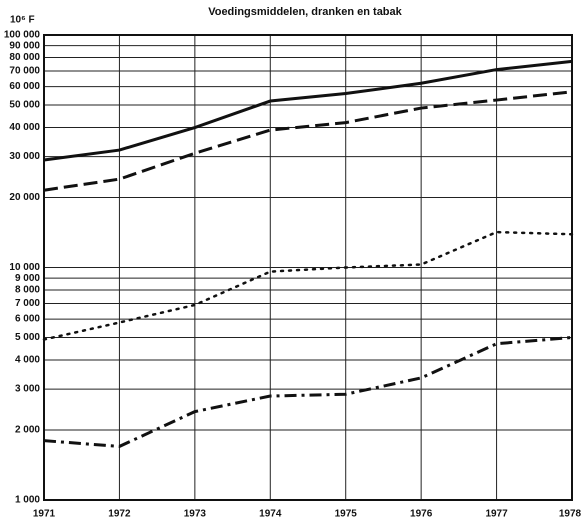 The image size is (584, 525). What do you see at coordinates (24, 127) in the screenshot?
I see `y-tick-label: 40 000` at bounding box center [24, 127].